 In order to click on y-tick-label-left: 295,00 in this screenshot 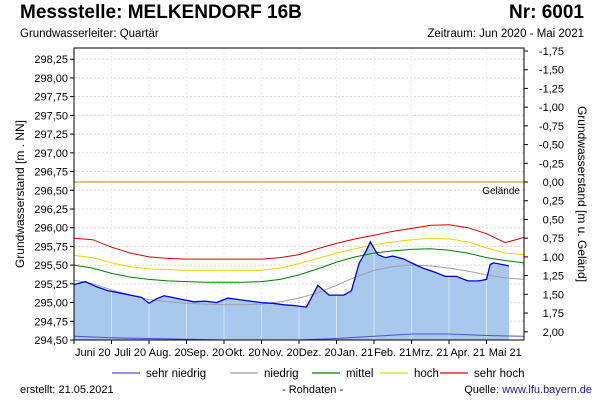, I will do `click(51, 304)`.